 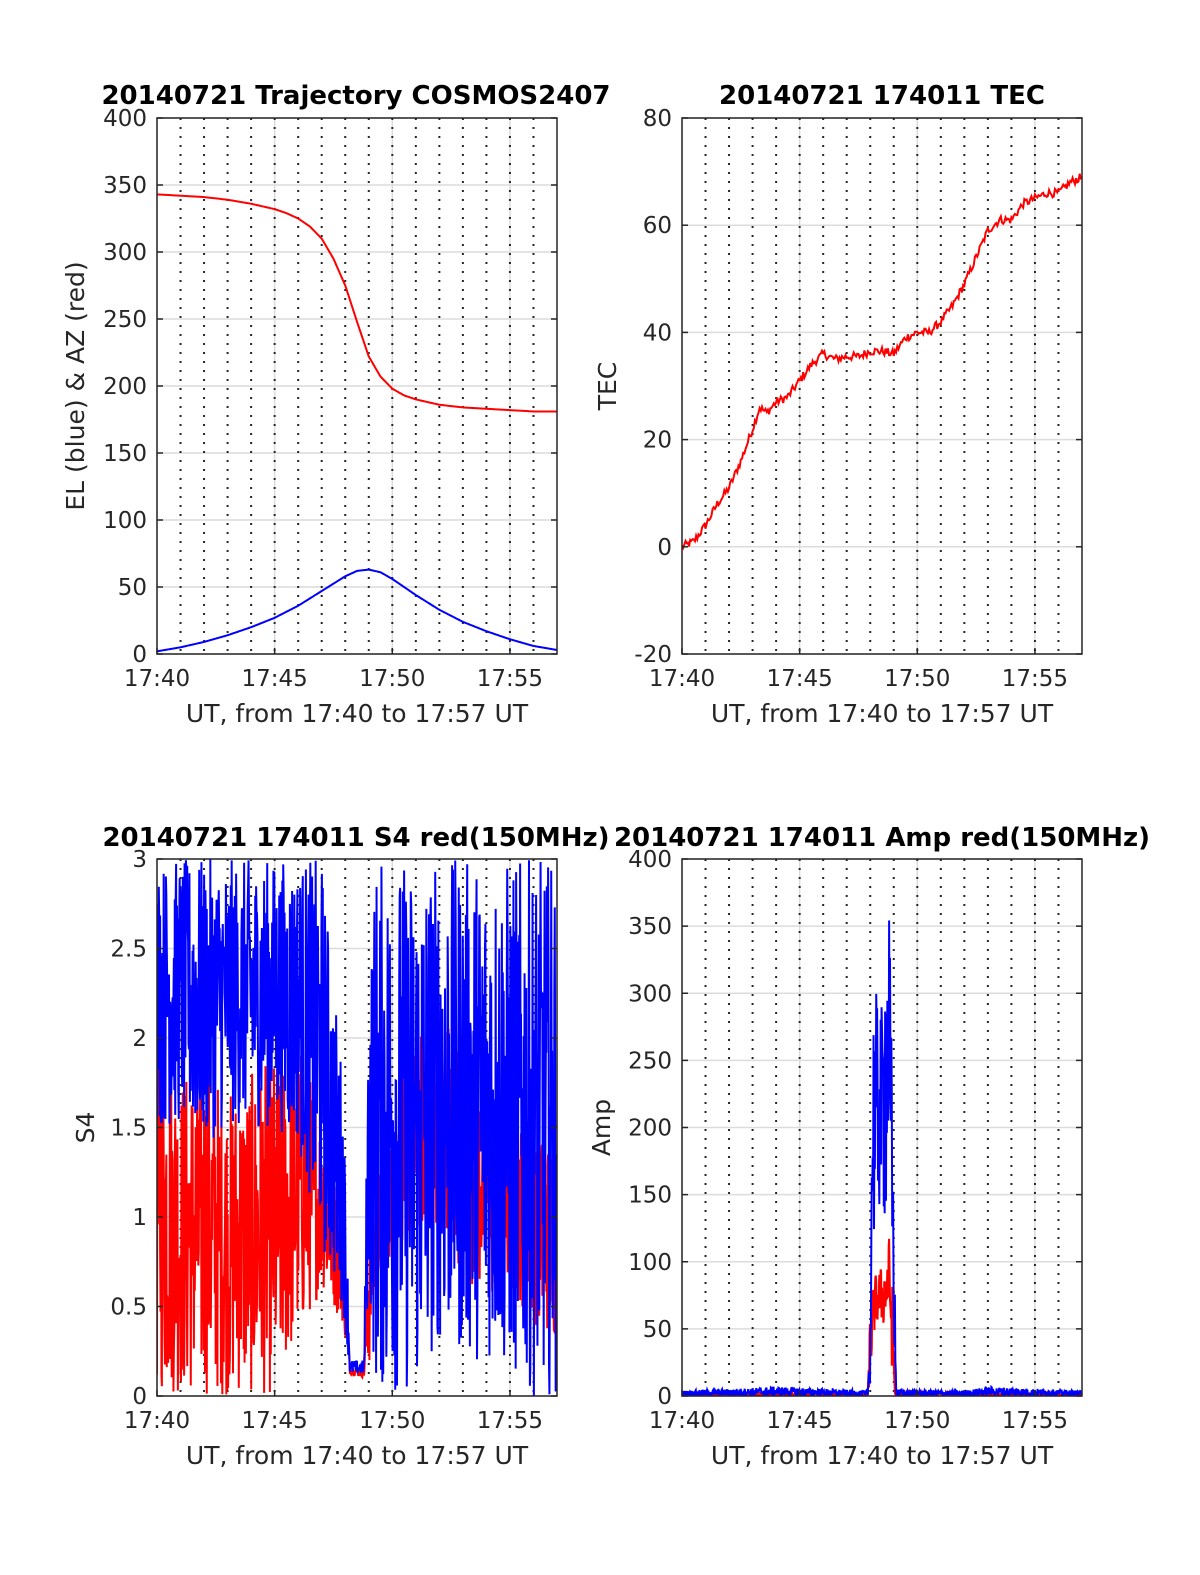 What do you see at coordinates (139, 1218) in the screenshot?
I see `y-tick-label: 1` at bounding box center [139, 1218].